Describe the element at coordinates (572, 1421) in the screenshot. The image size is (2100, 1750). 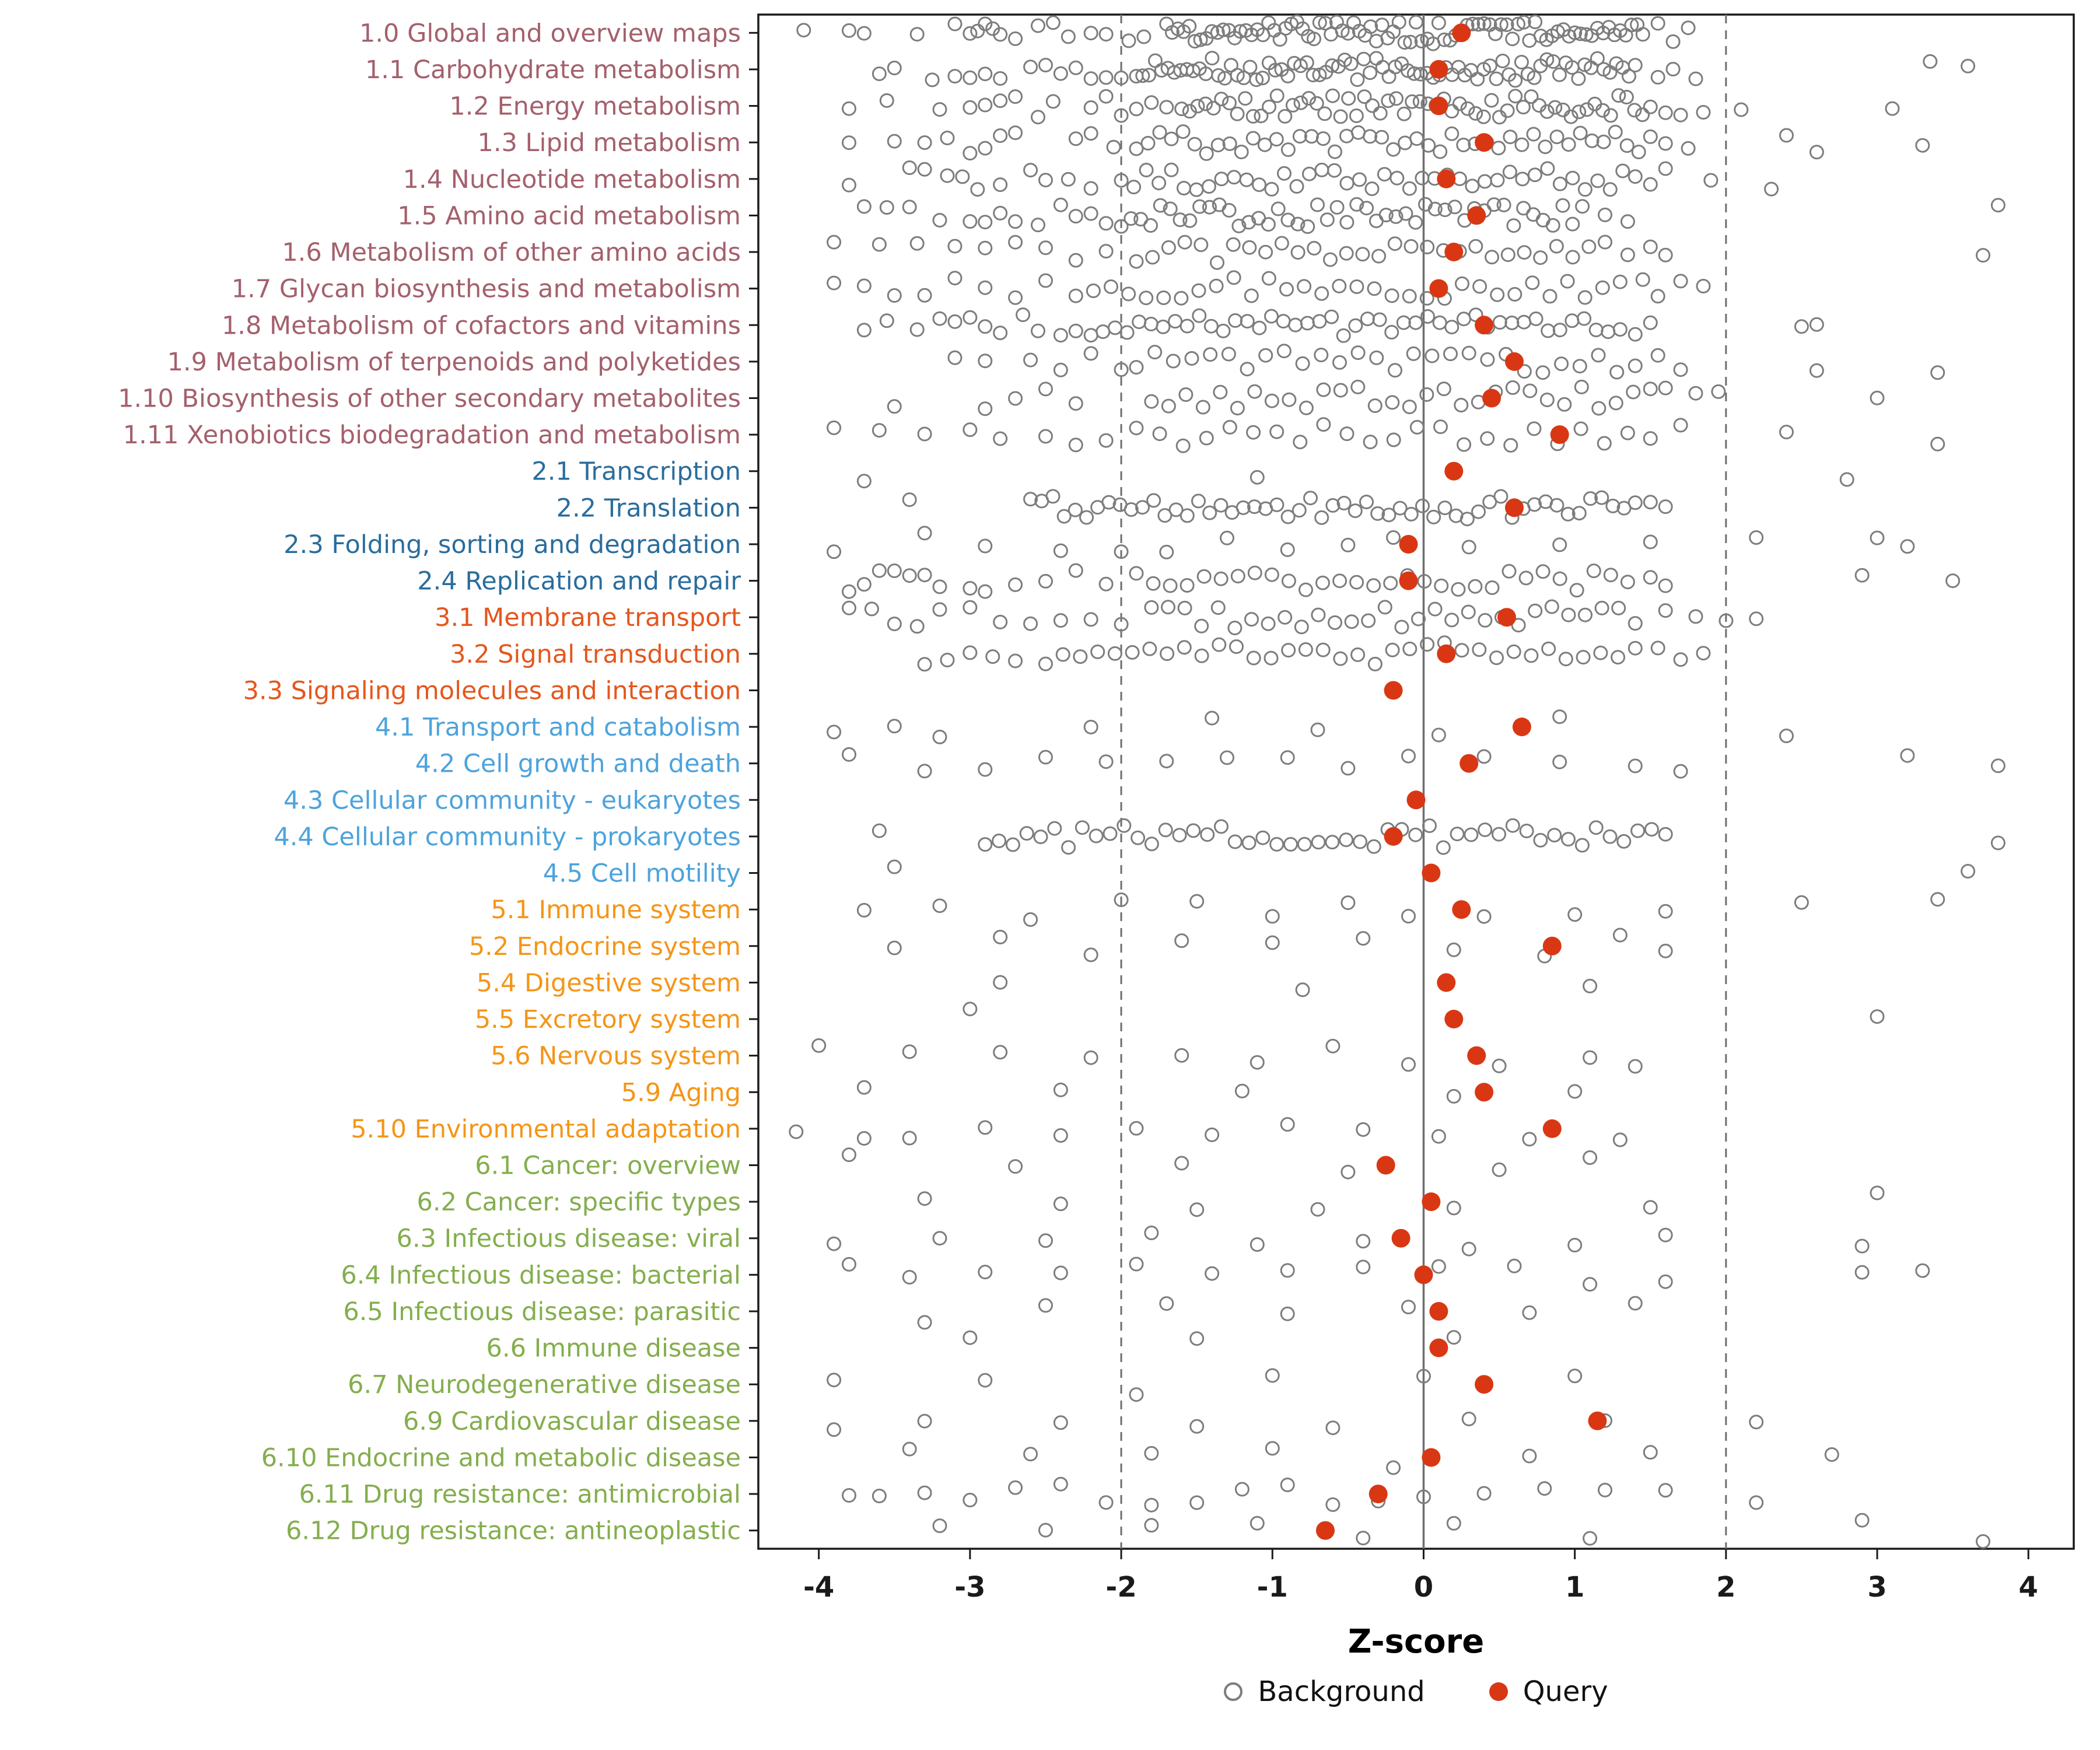
I see `category-label: 6.9 Cardiovascular disease` at that location.